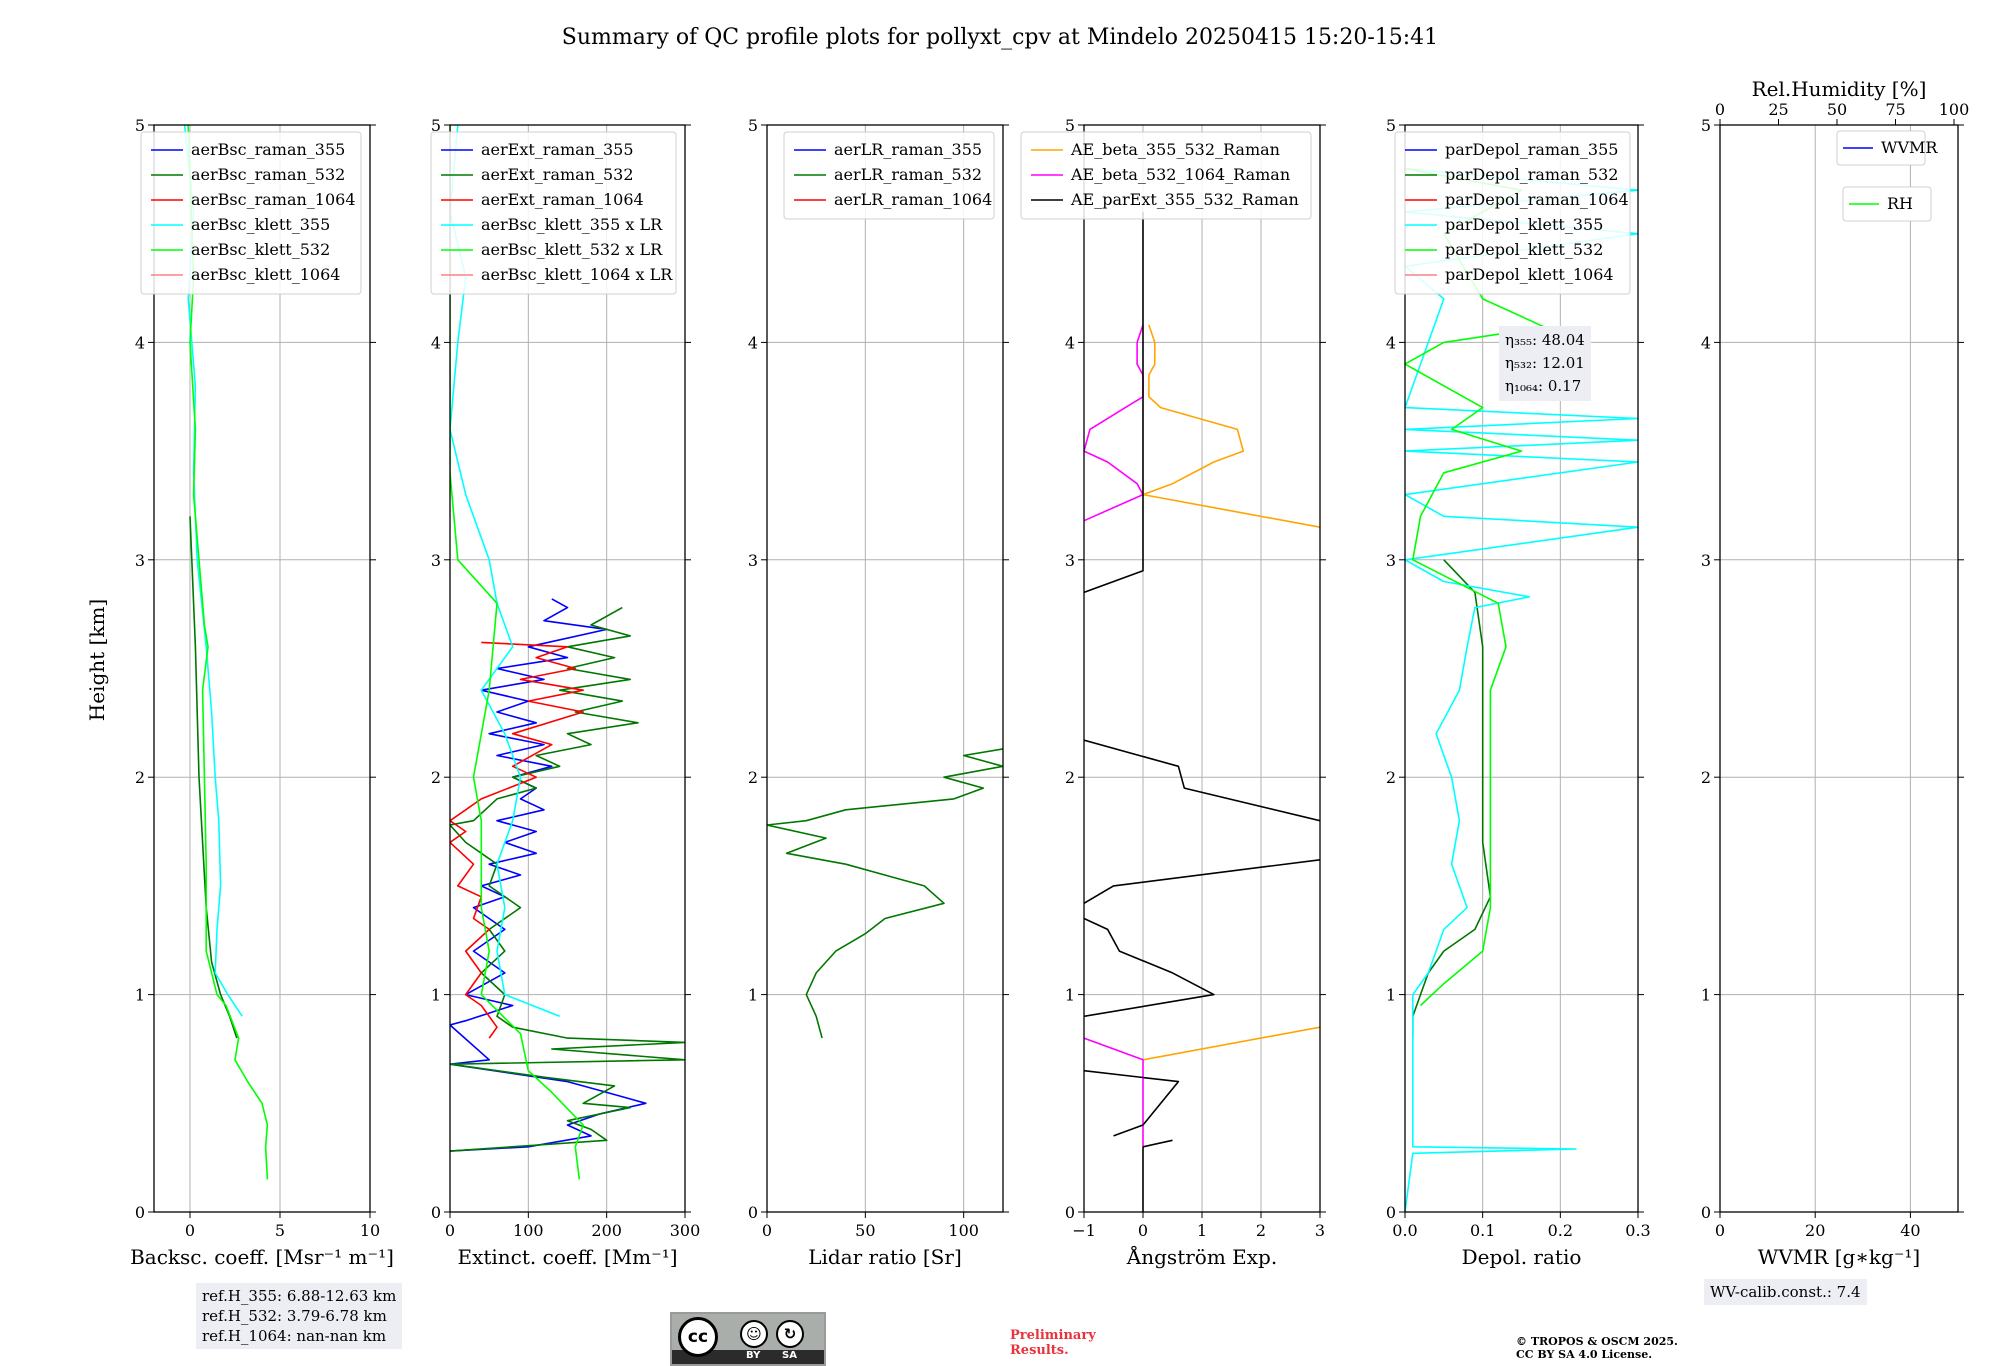 This screenshot has width=2000, height=1366. Describe the element at coordinates (280, 1230) in the screenshot. I see `x-tick-label: 5` at that location.